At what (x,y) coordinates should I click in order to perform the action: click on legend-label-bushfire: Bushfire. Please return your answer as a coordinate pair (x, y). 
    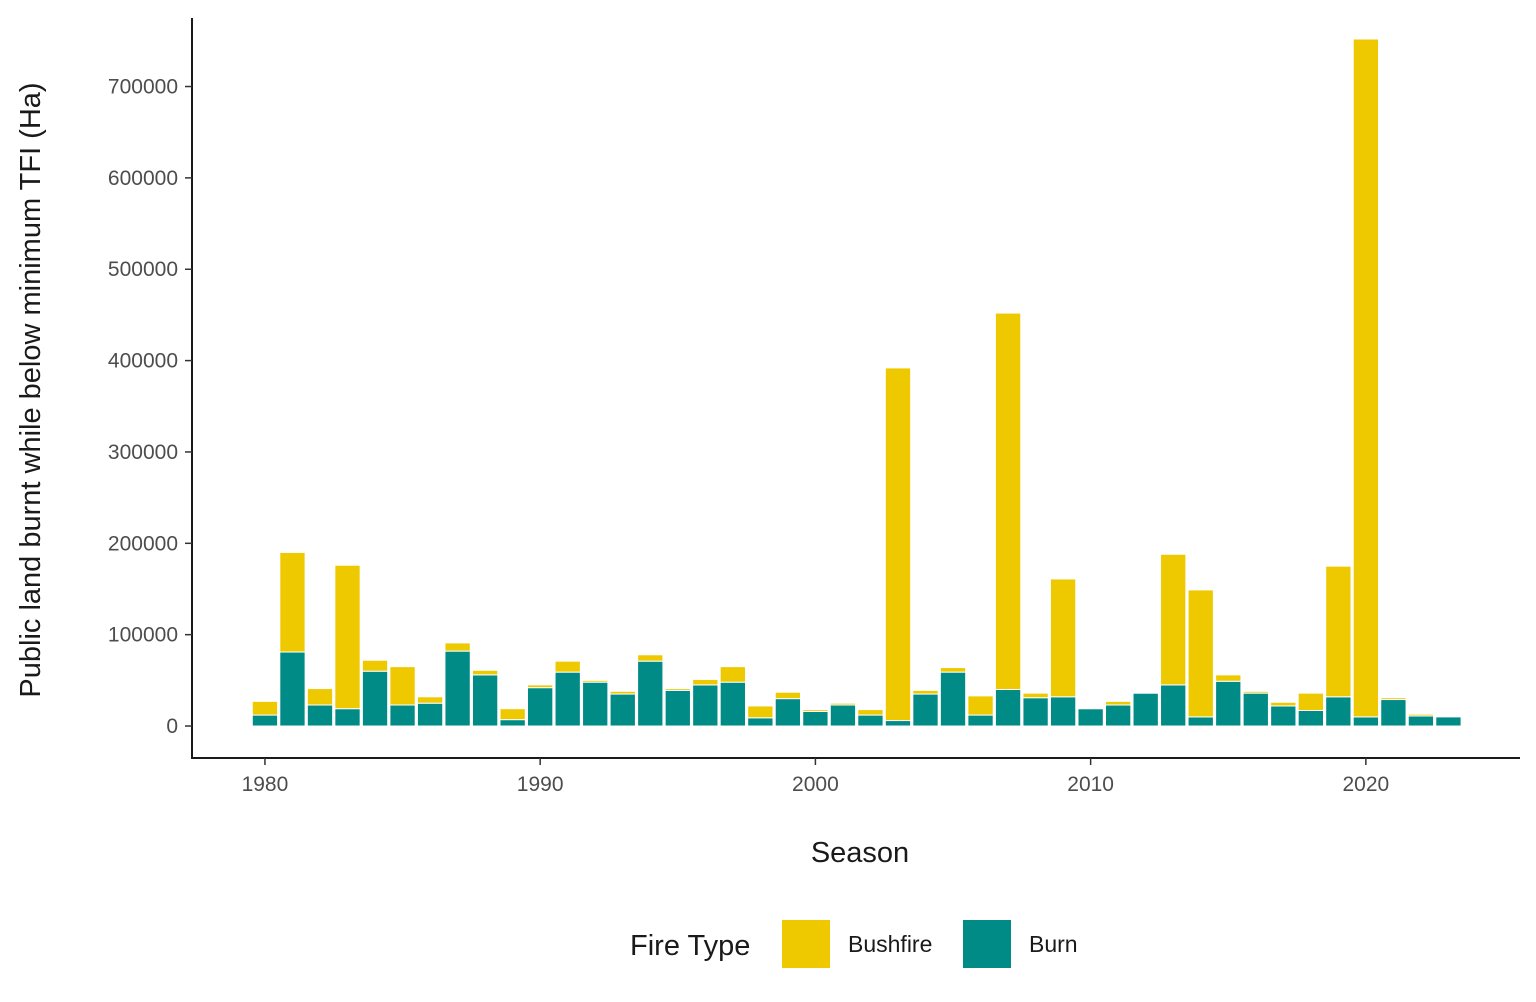
    Looking at the image, I should click on (890, 944).